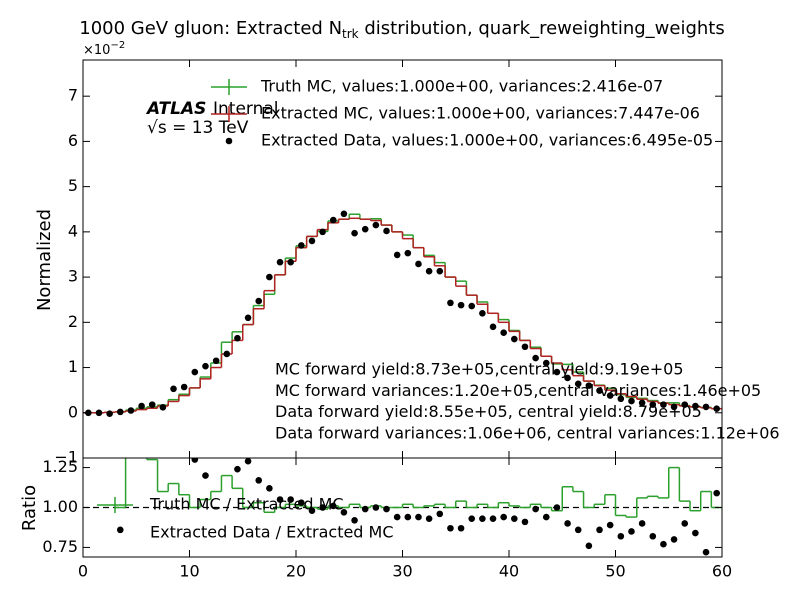 This screenshot has width=799, height=599. I want to click on y-tick-label: 5, so click(73, 185).